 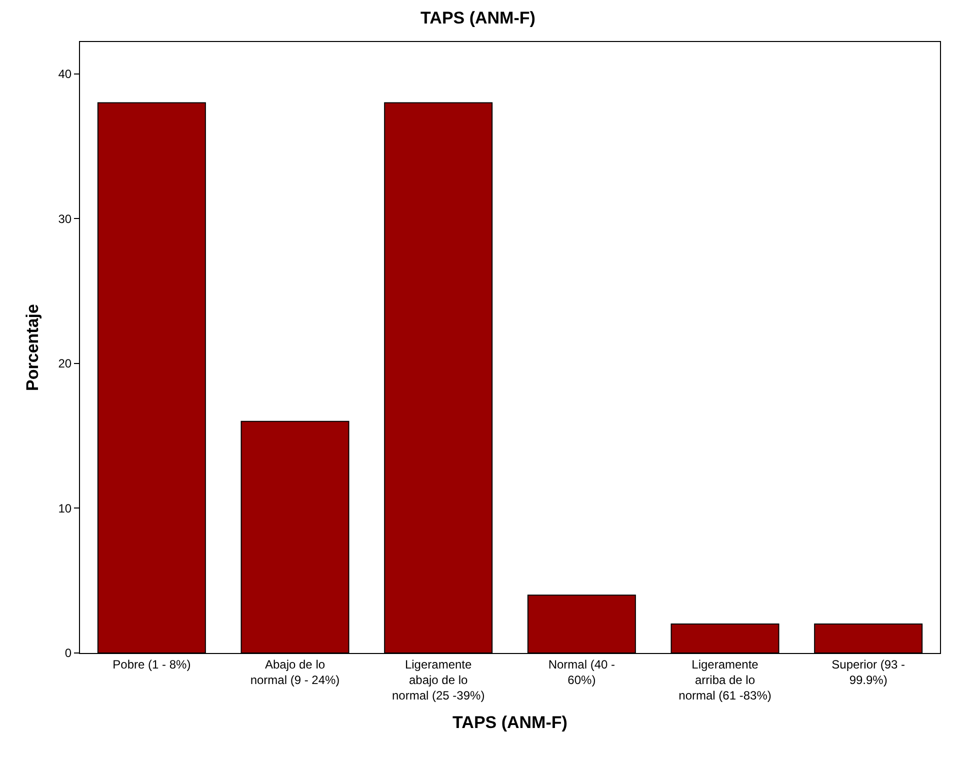 What do you see at coordinates (582, 672) in the screenshot?
I see `x-tick-label: Normal (40 - 60%)` at bounding box center [582, 672].